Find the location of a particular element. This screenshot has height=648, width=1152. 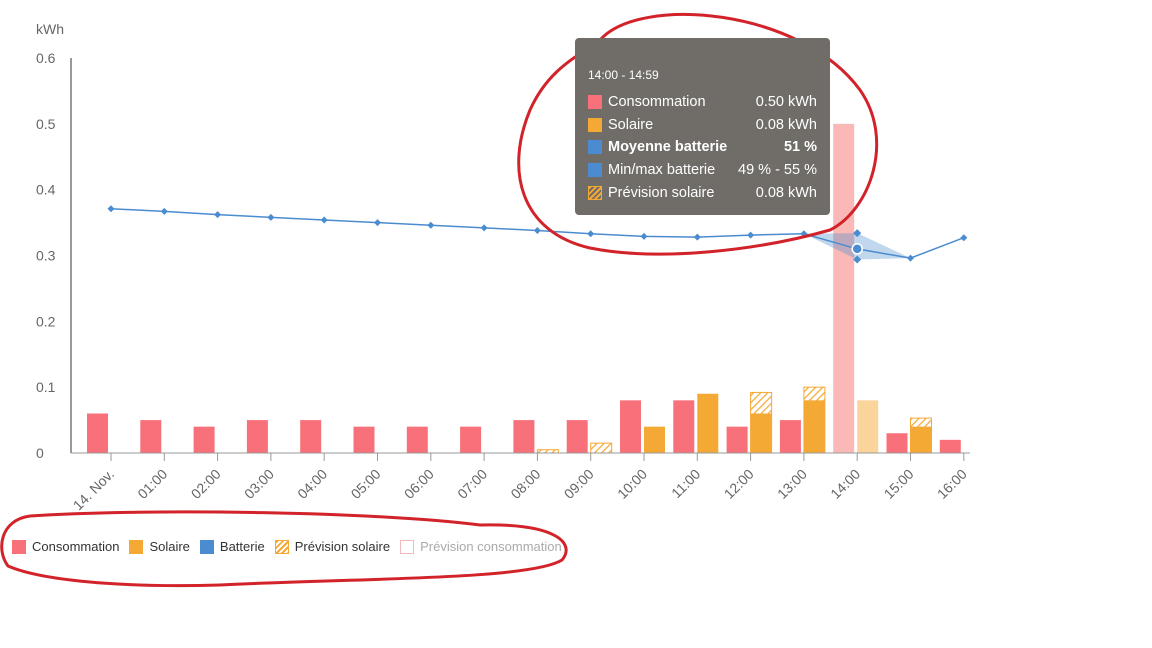

tooltip-row: Min/max batterie 49 % - 55 % is located at coordinates (702, 170).